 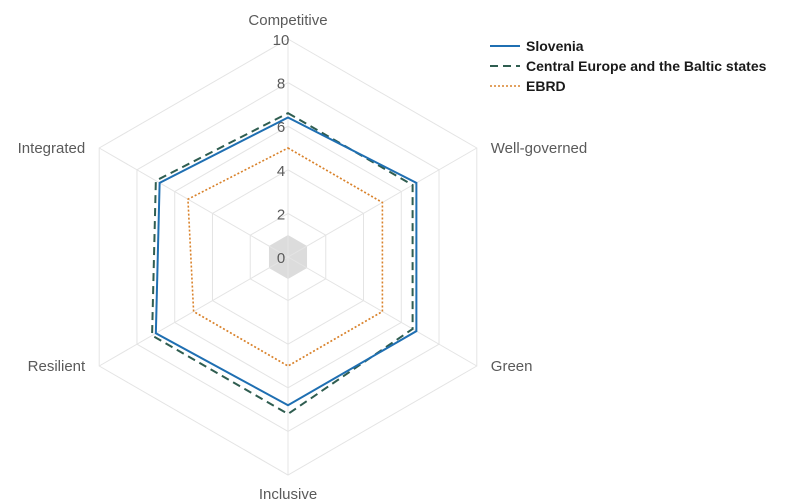 What do you see at coordinates (281, 258) in the screenshot?
I see `tick-label-0: 0` at bounding box center [281, 258].